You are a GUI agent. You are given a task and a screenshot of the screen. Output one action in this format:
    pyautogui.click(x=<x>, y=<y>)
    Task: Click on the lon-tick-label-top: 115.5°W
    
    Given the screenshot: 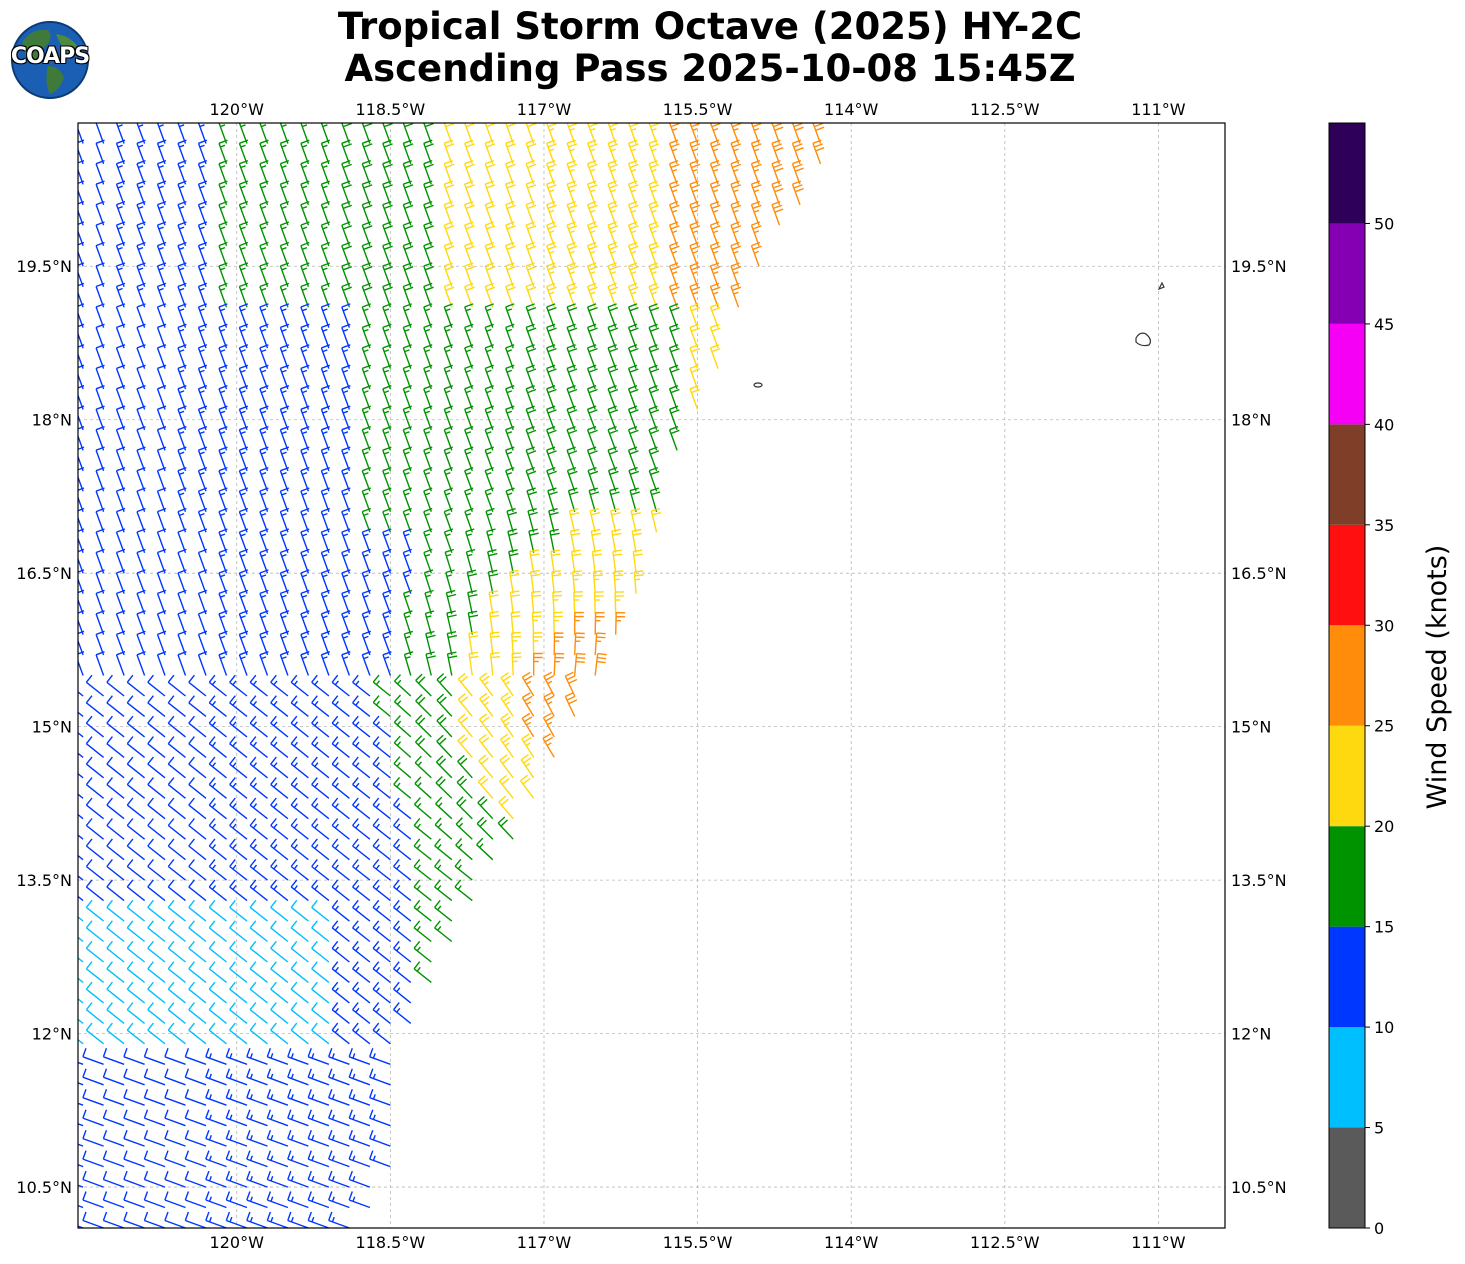 What is the action you would take?
    pyautogui.click(x=698, y=109)
    